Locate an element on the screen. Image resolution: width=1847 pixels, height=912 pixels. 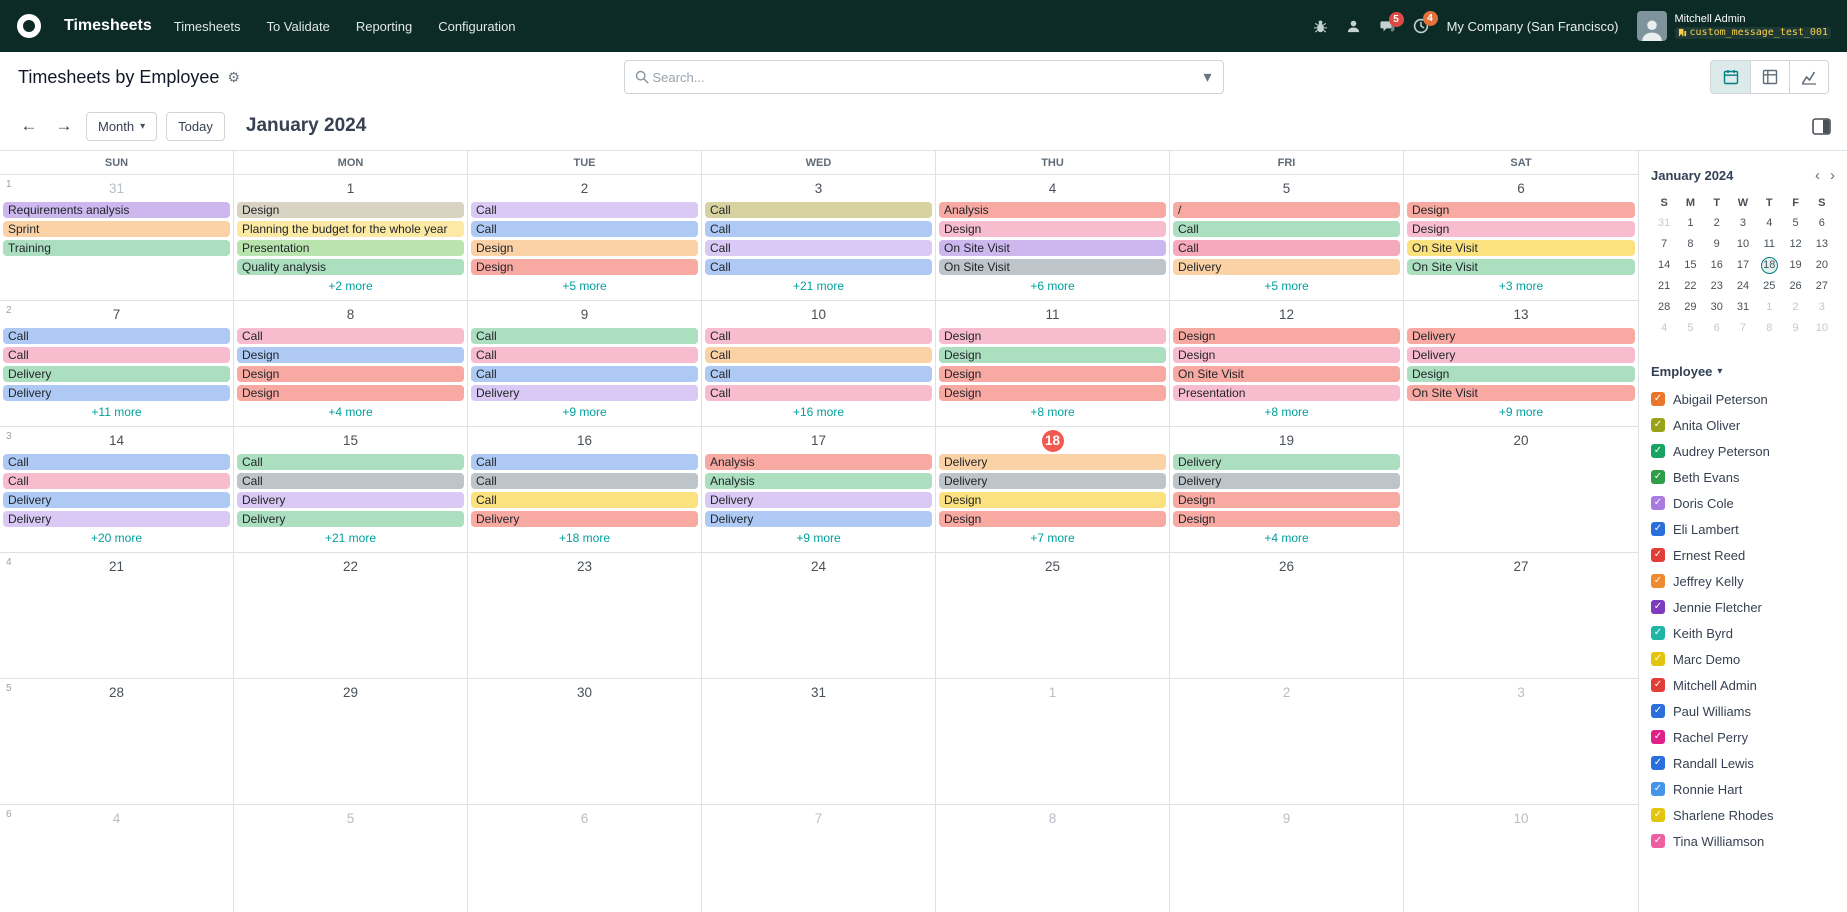
employee-filter-item: ✓ Rachel Perry is located at coordinates (1743, 737).